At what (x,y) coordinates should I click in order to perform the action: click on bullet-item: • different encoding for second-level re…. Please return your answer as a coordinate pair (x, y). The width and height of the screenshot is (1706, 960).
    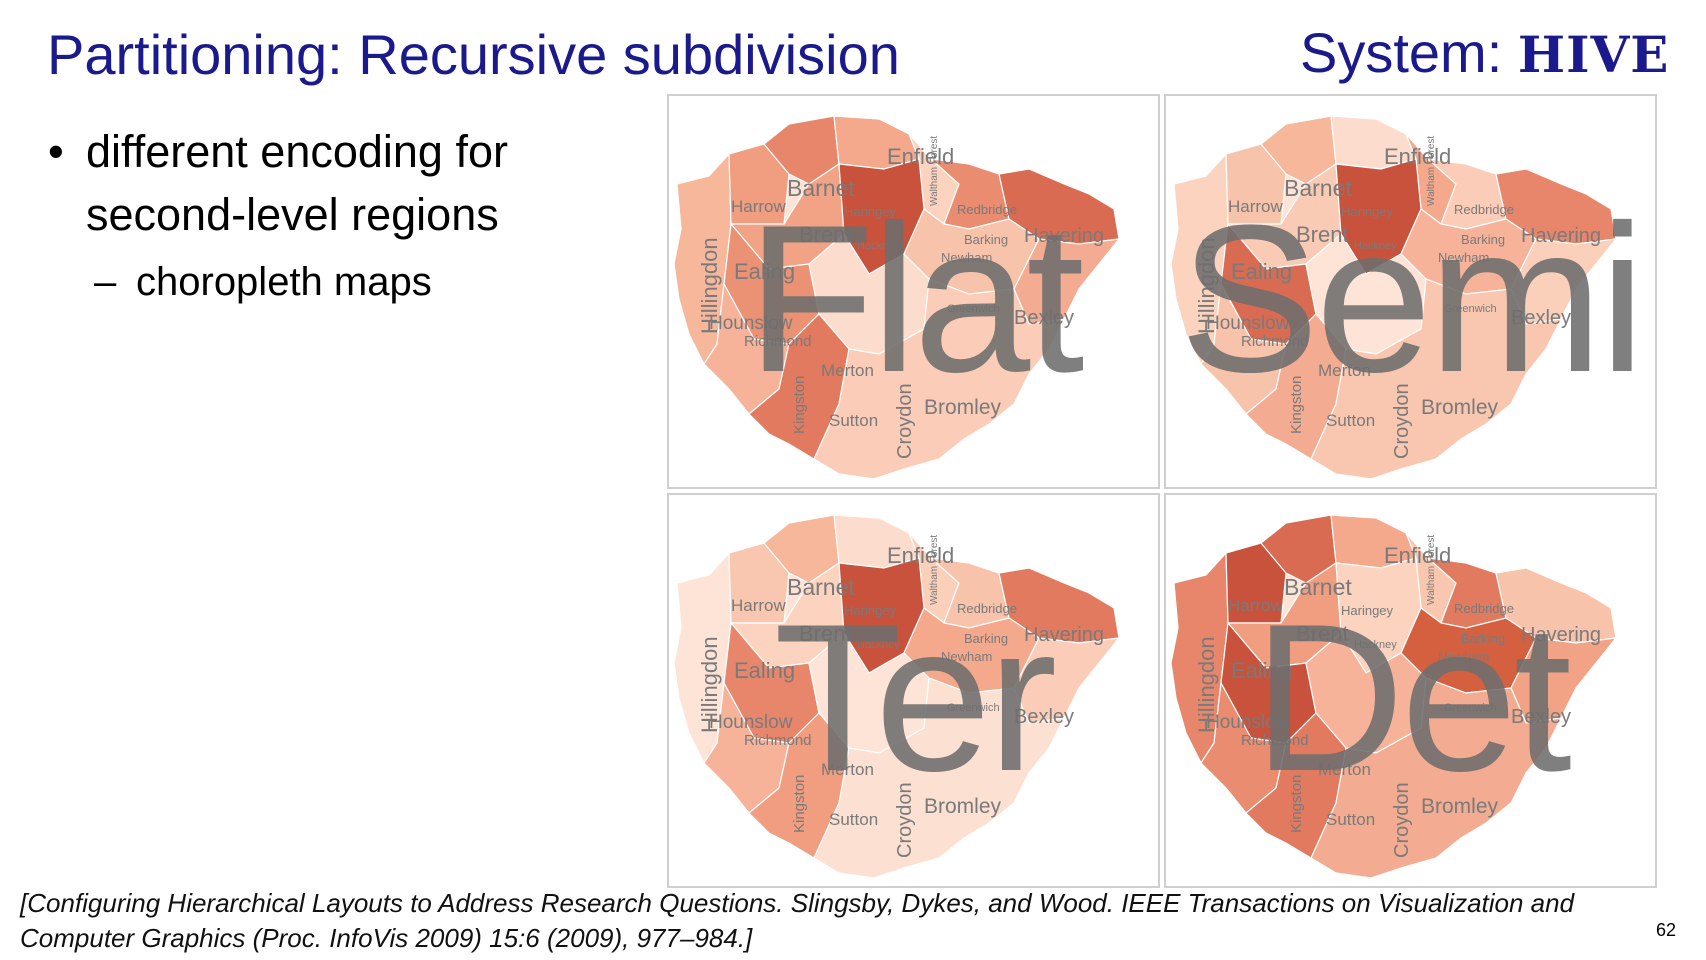
    Looking at the image, I should click on (328, 183).